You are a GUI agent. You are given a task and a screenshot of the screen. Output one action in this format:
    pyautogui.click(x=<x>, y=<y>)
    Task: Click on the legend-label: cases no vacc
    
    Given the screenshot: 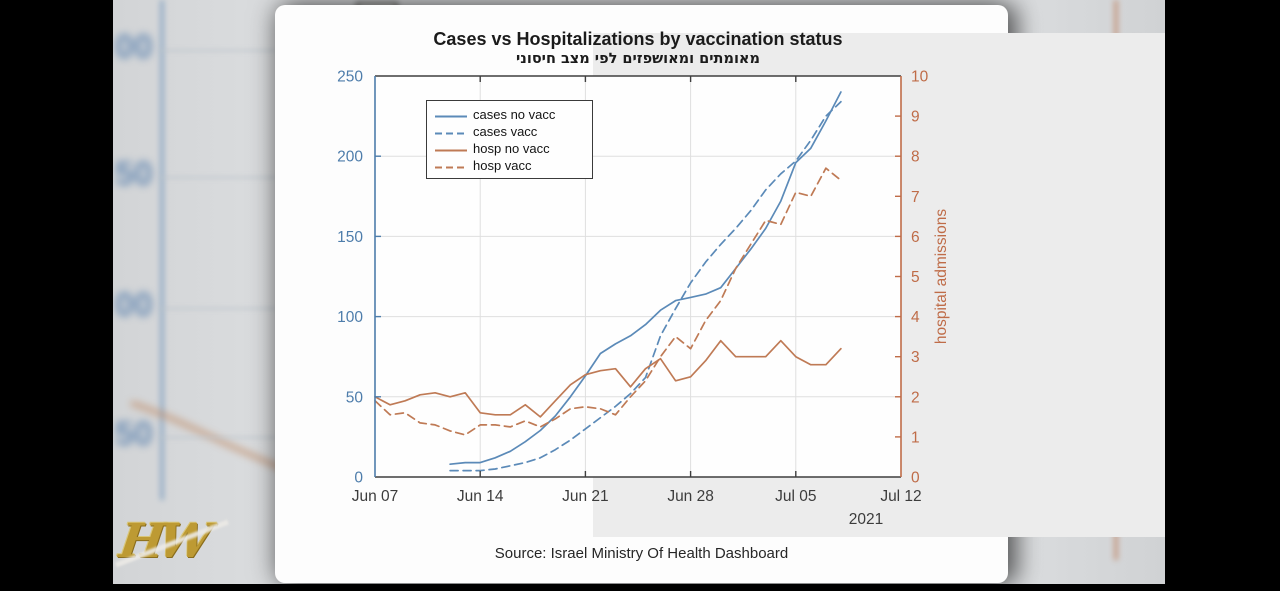 What is the action you would take?
    pyautogui.click(x=514, y=114)
    